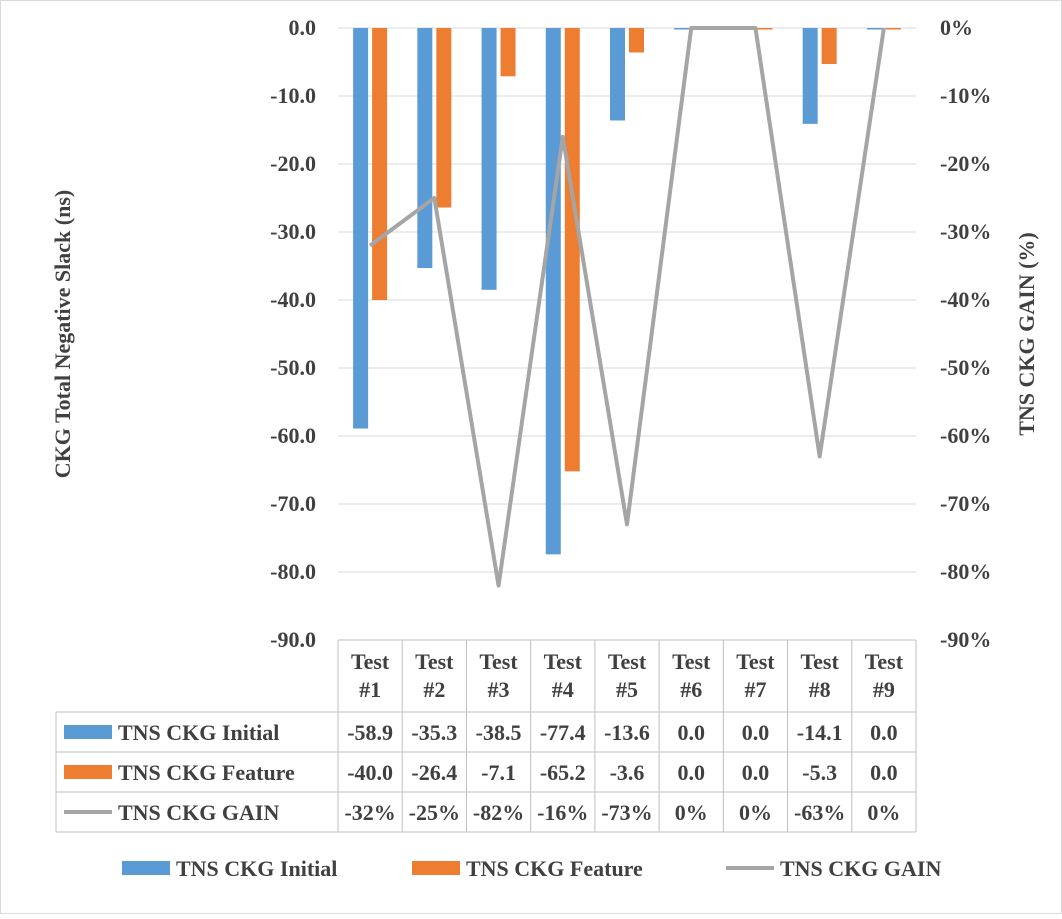  I want to click on y-tick-label: -60.0, so click(293, 435).